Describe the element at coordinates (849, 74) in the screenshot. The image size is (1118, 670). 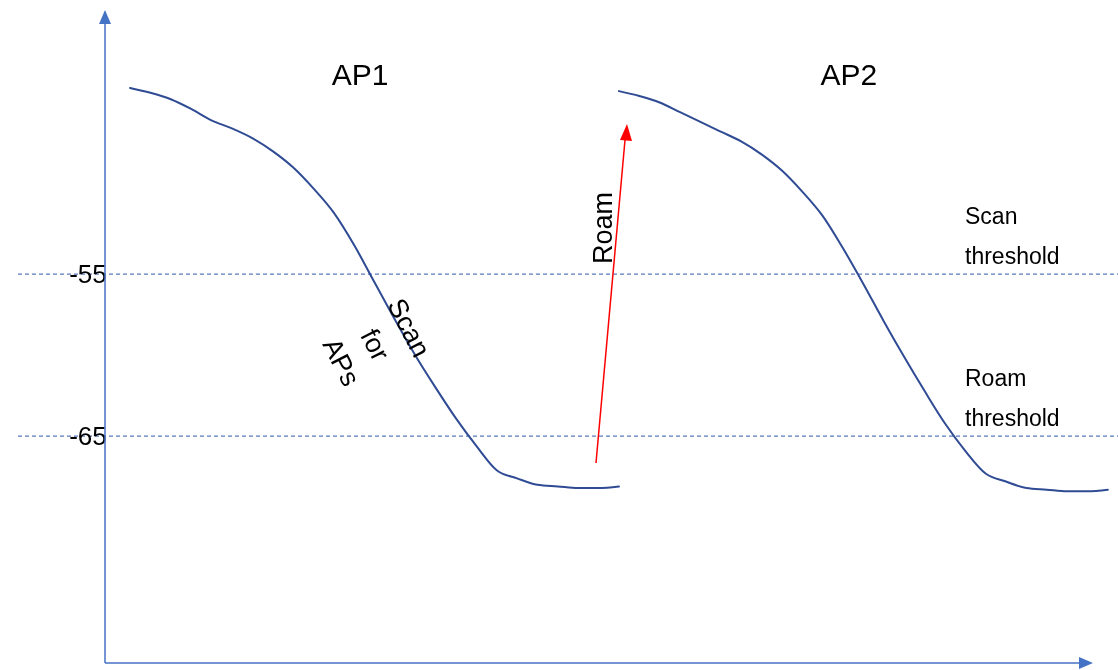
I see `text: AP2` at that location.